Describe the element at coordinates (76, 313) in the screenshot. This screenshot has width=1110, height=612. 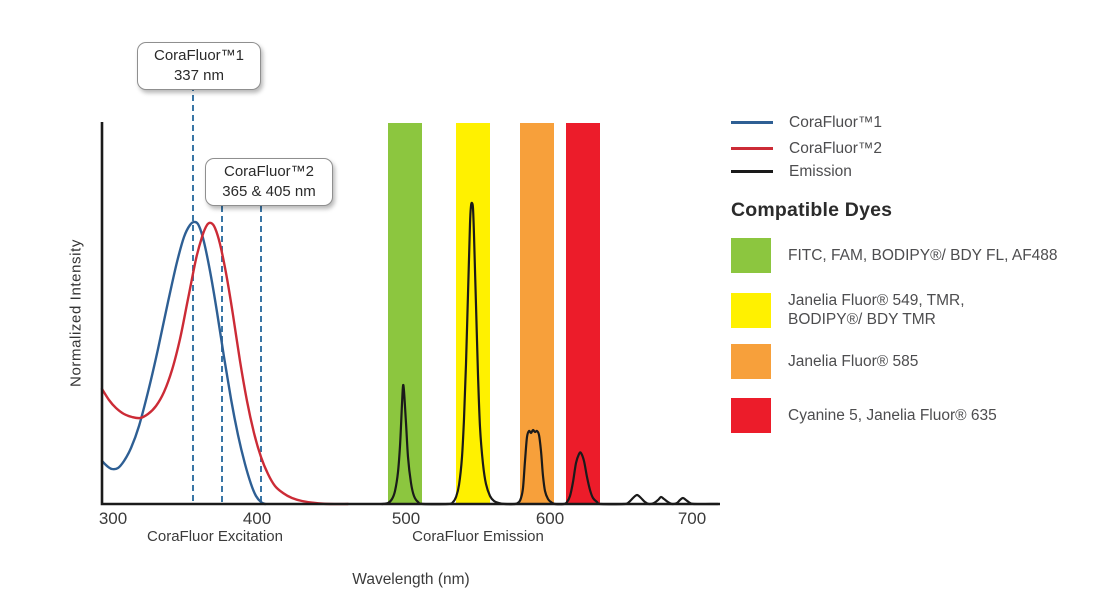
I see `y-axis-label: Normalized Intensity` at that location.